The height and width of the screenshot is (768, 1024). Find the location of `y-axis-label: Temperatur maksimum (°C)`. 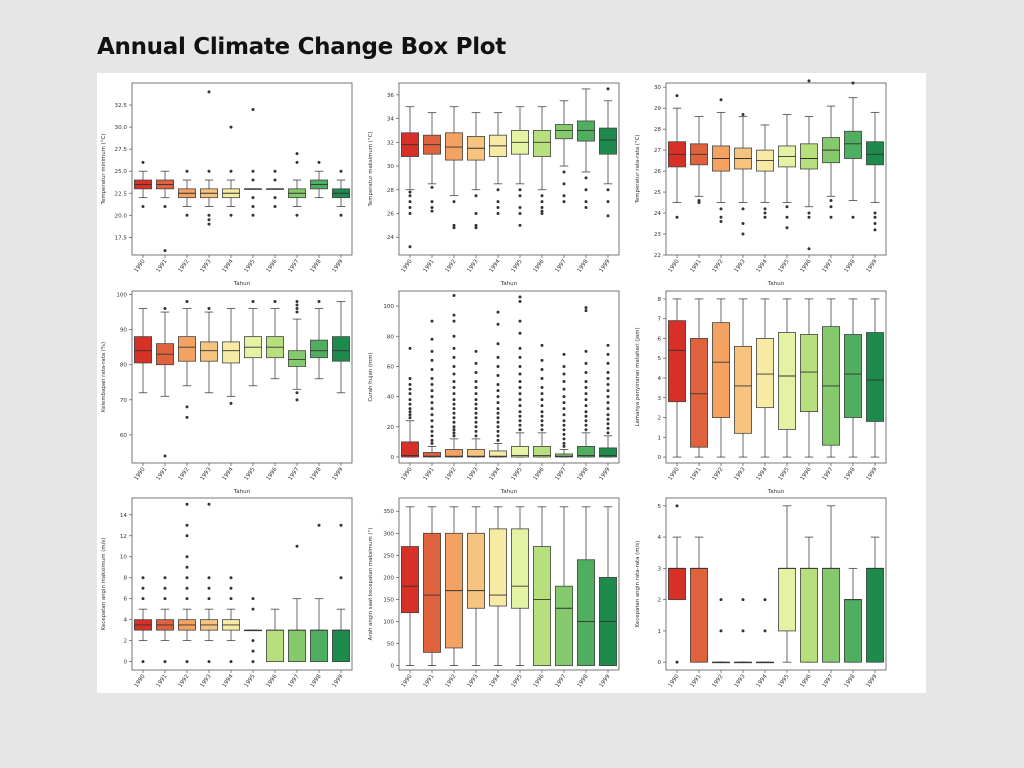

y-axis-label: Temperatur maksimum (°C) is located at coordinates (371, 170).